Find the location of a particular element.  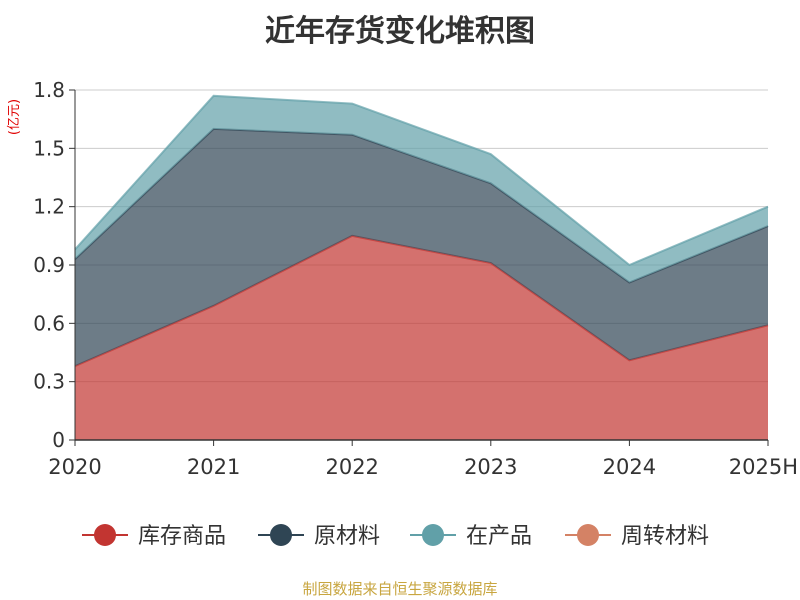

legend-item-1: 原材料 is located at coordinates (319, 536).